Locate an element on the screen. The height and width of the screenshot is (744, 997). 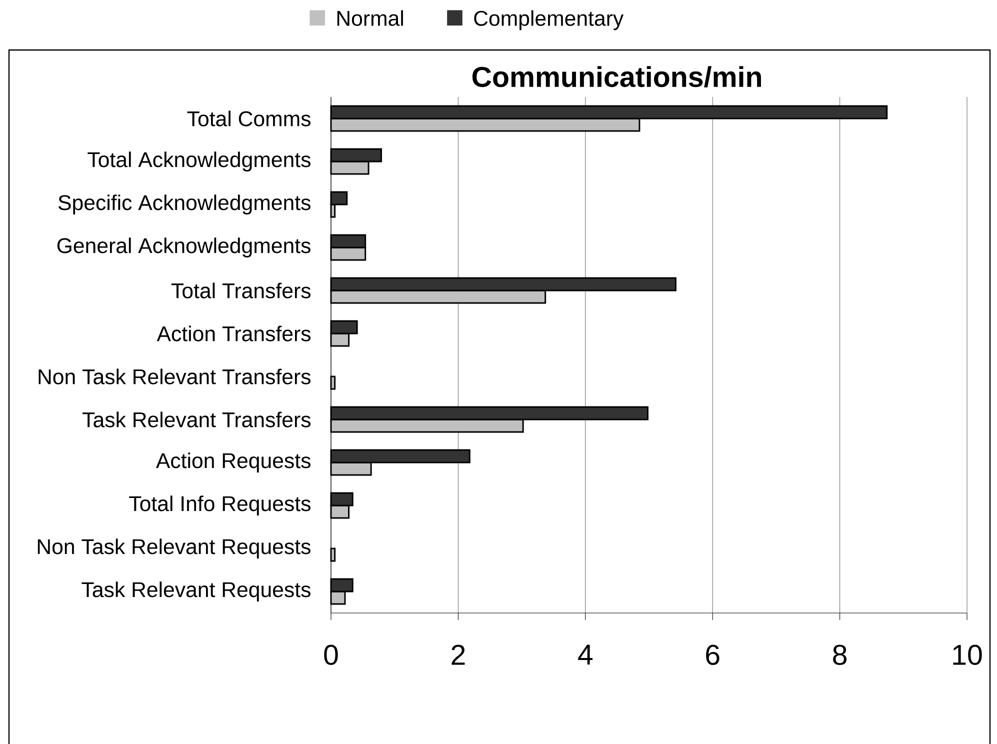
y-tick-label: Non Task Relevant Transfers is located at coordinates (174, 376).